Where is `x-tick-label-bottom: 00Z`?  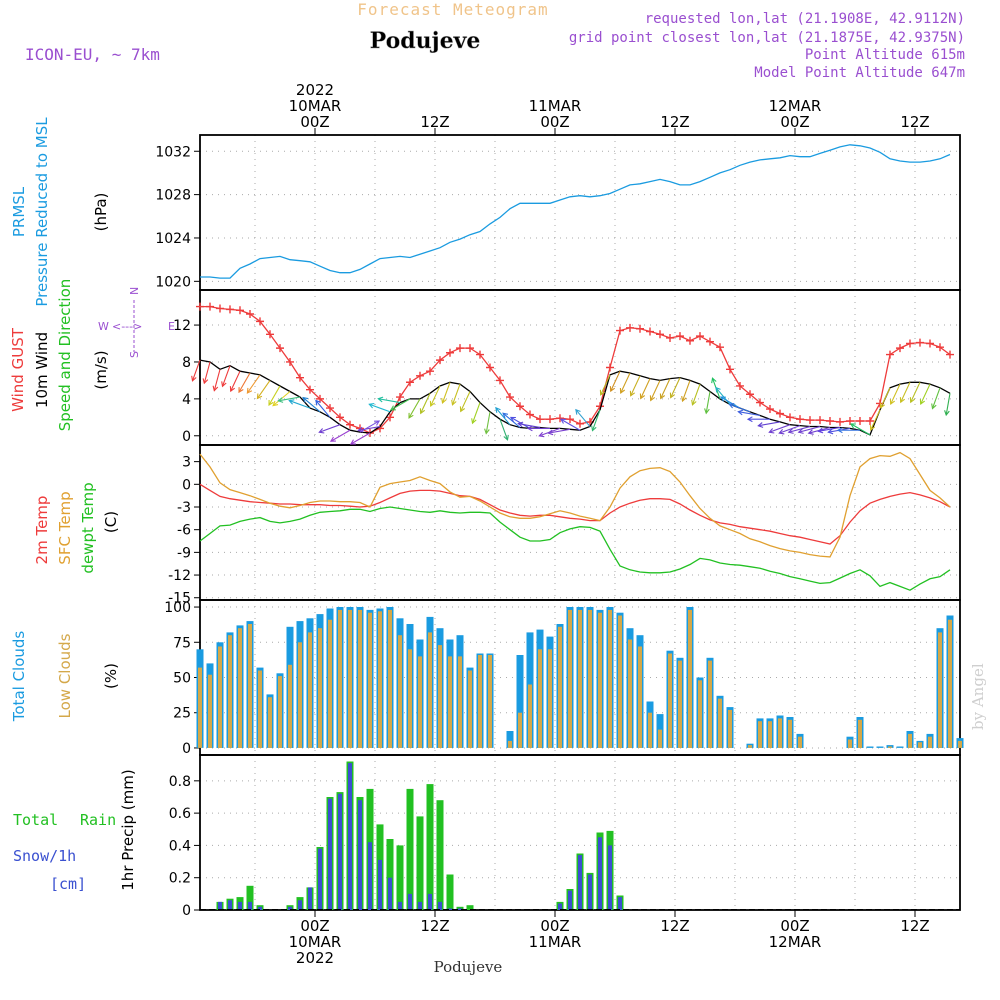 x-tick-label-bottom: 00Z is located at coordinates (554, 926).